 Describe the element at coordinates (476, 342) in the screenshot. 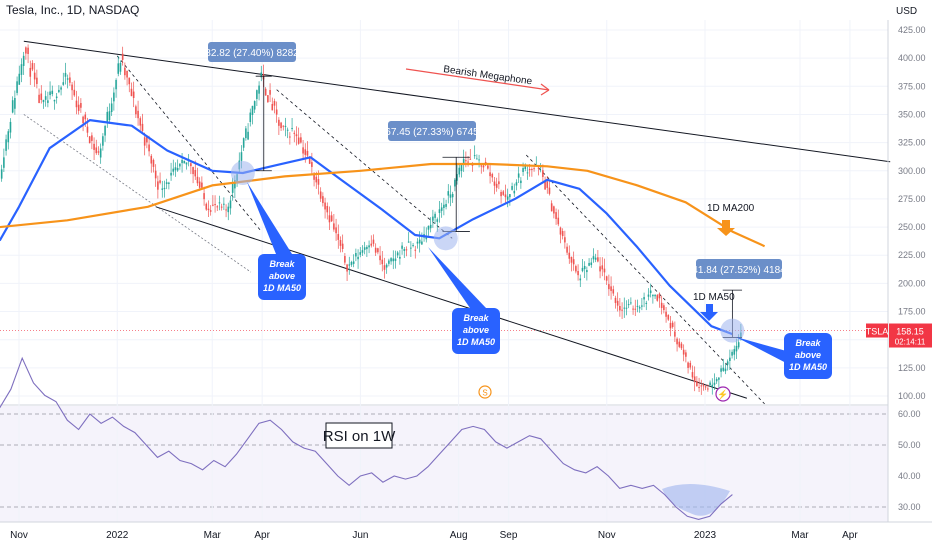

I see `break-callout-2-text-3: 1D MA50` at that location.